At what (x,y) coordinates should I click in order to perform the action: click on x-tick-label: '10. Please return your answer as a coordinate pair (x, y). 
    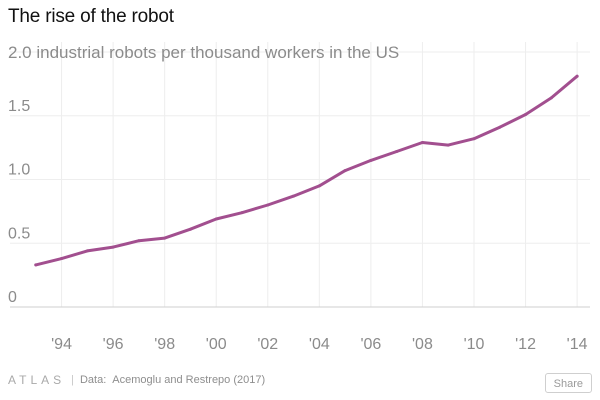
    Looking at the image, I should click on (474, 344).